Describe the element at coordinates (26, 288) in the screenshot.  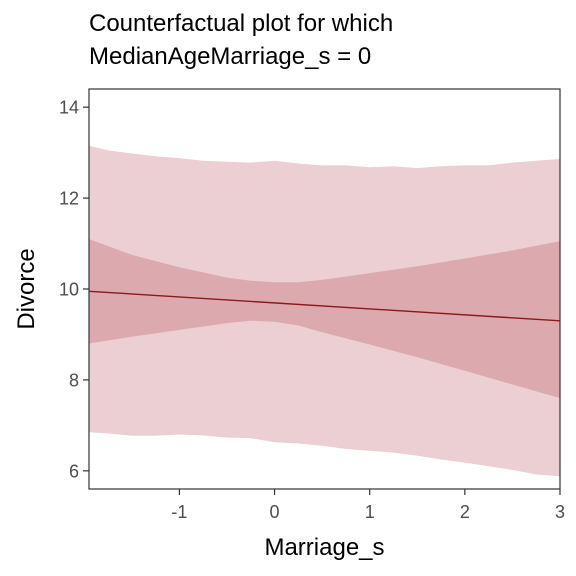
I see `y-axis-title: Divorce` at that location.